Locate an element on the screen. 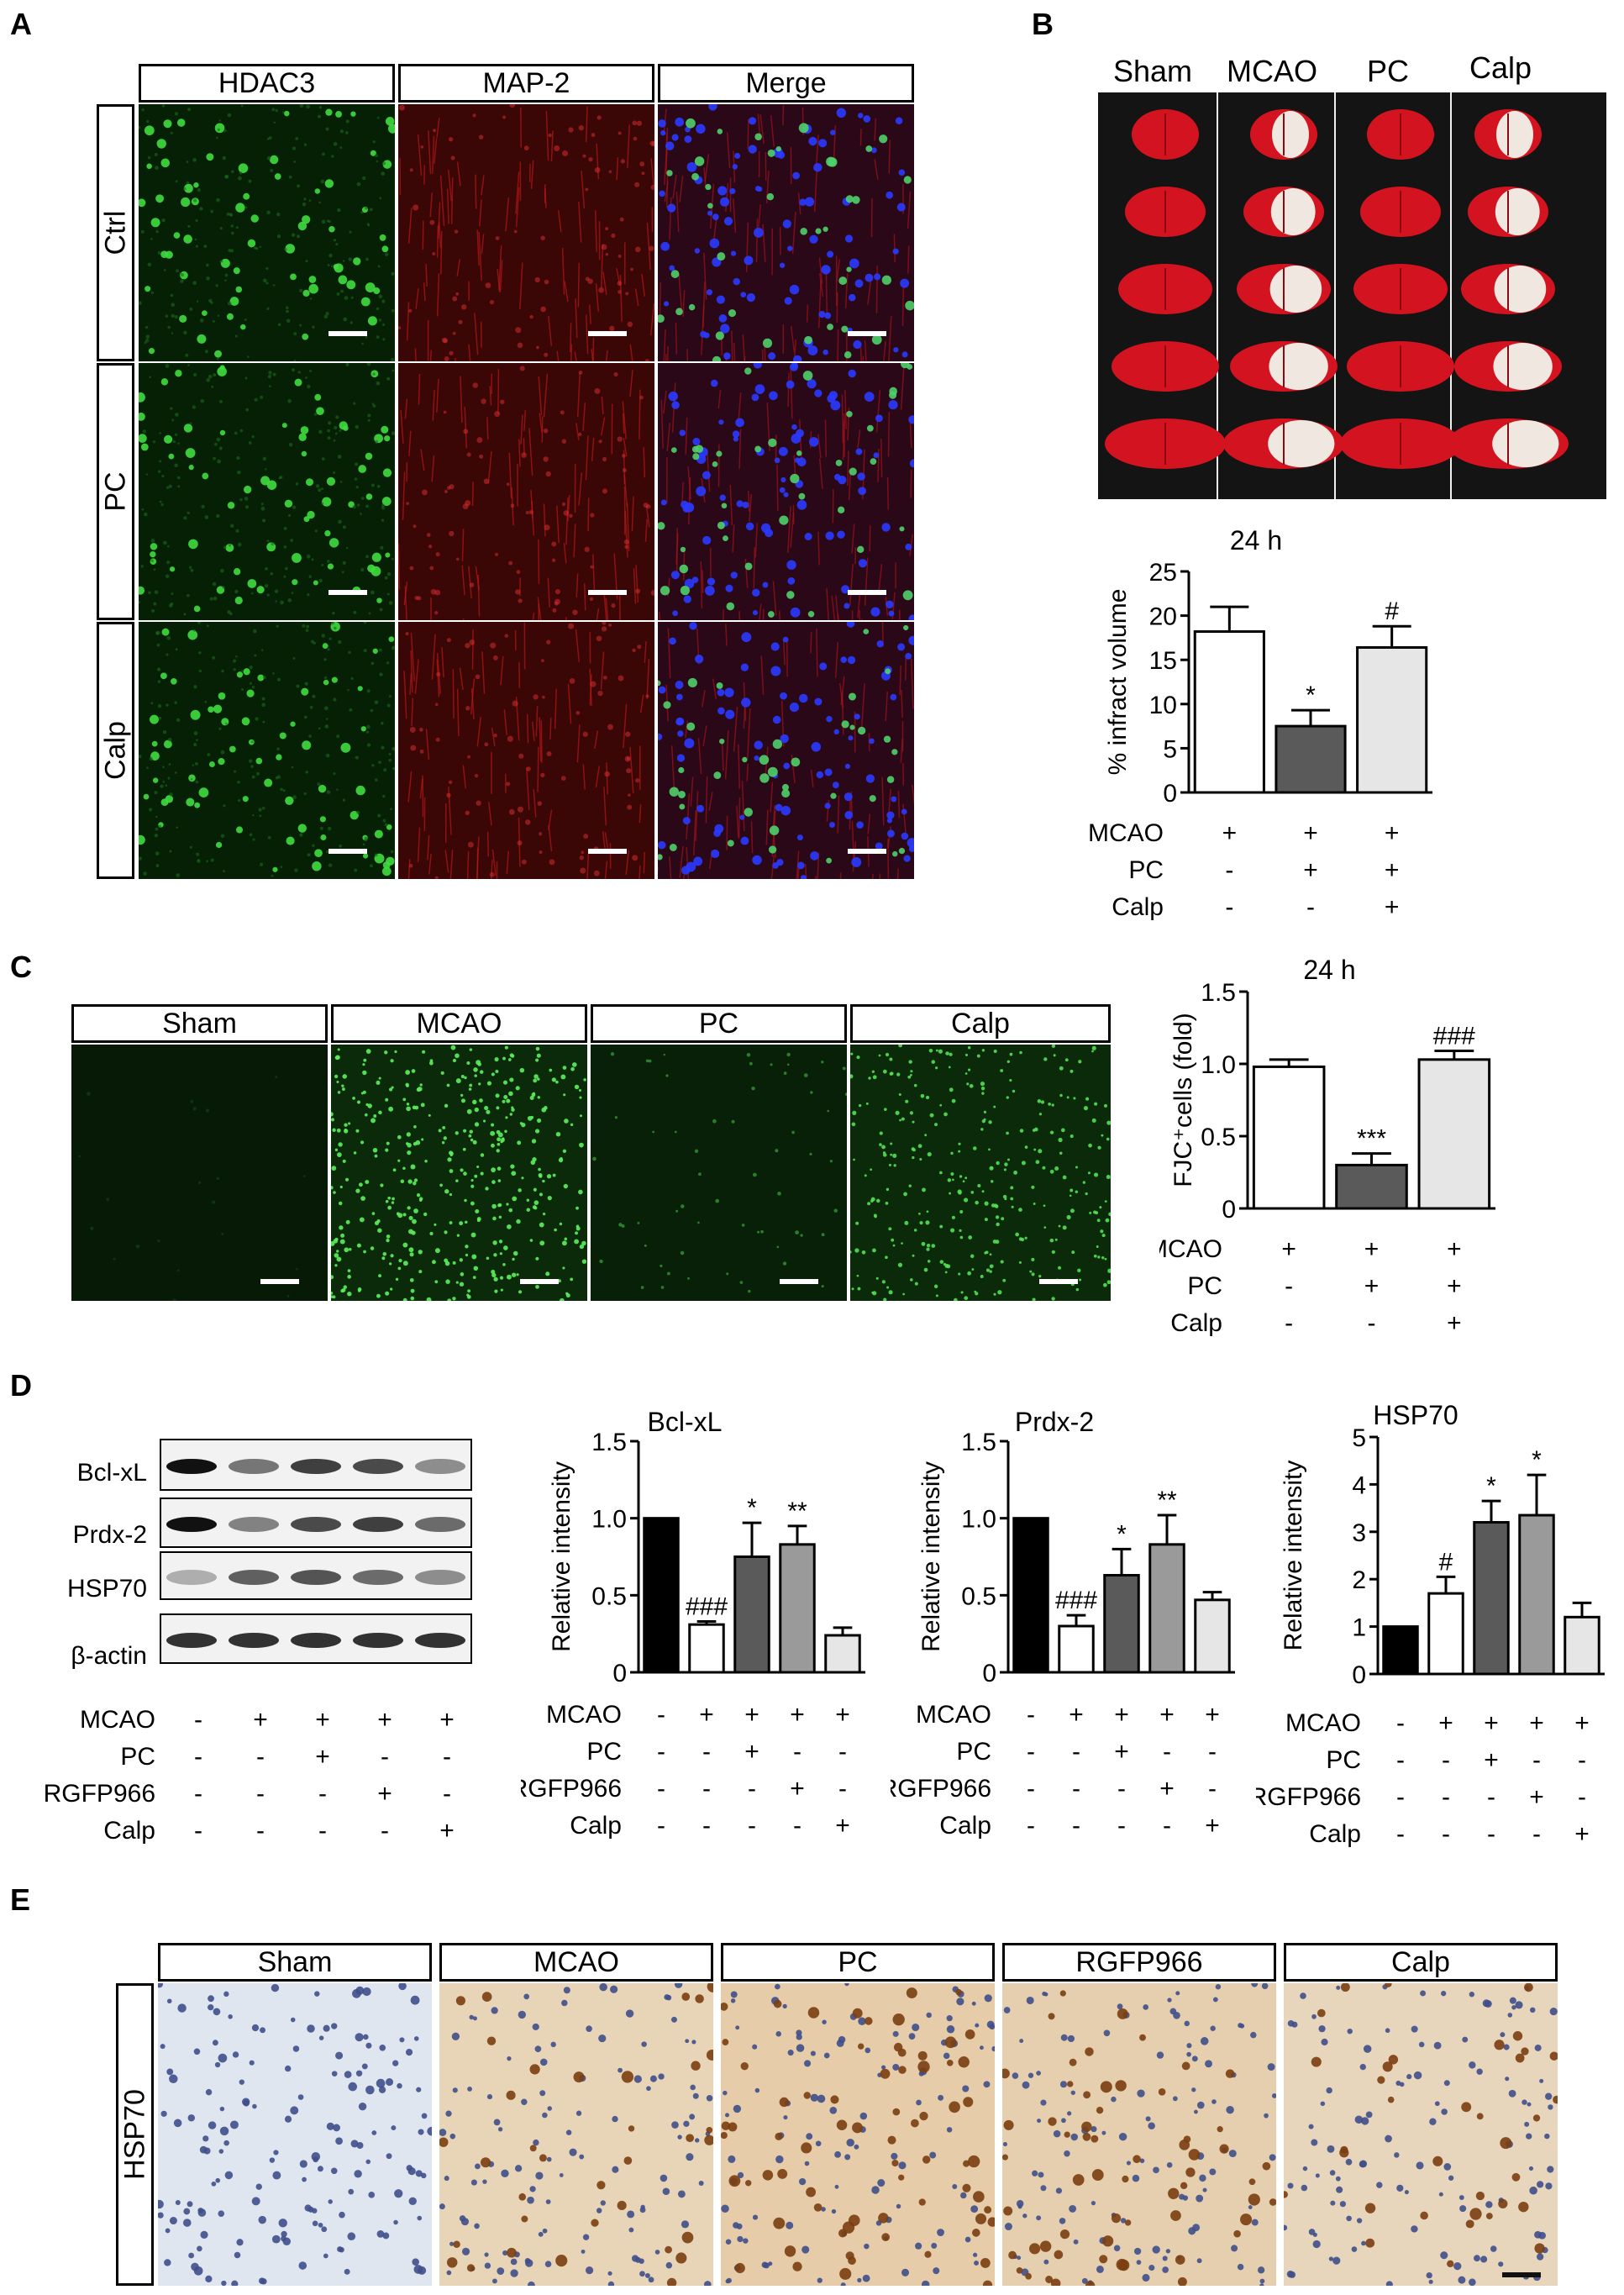  tissue-label-calp: Calp is located at coordinates (1500, 67).